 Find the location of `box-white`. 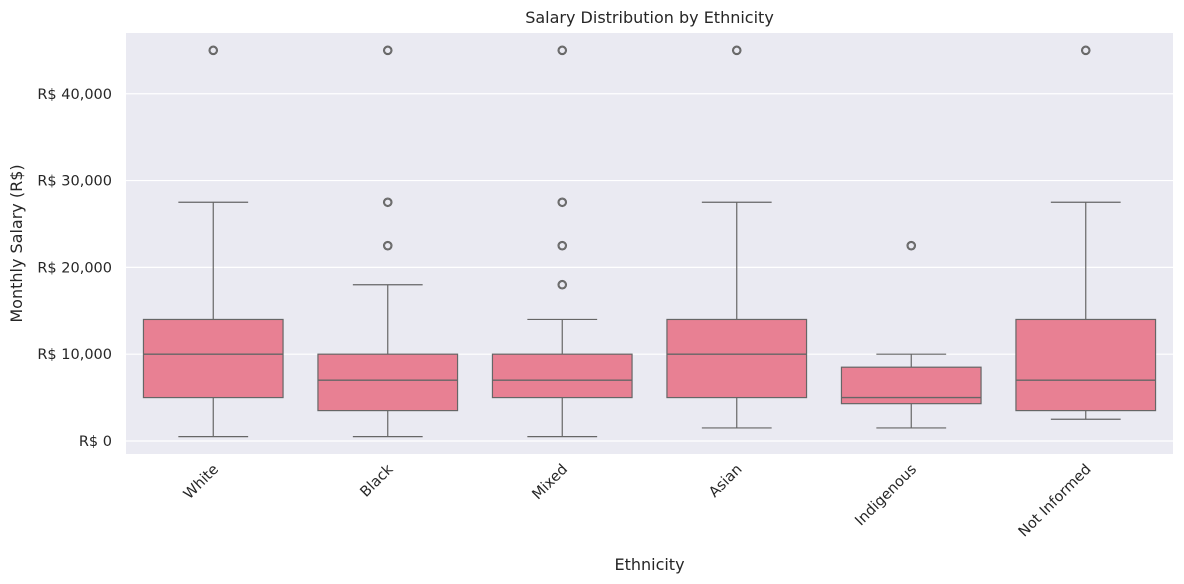

box-white is located at coordinates (213, 241).